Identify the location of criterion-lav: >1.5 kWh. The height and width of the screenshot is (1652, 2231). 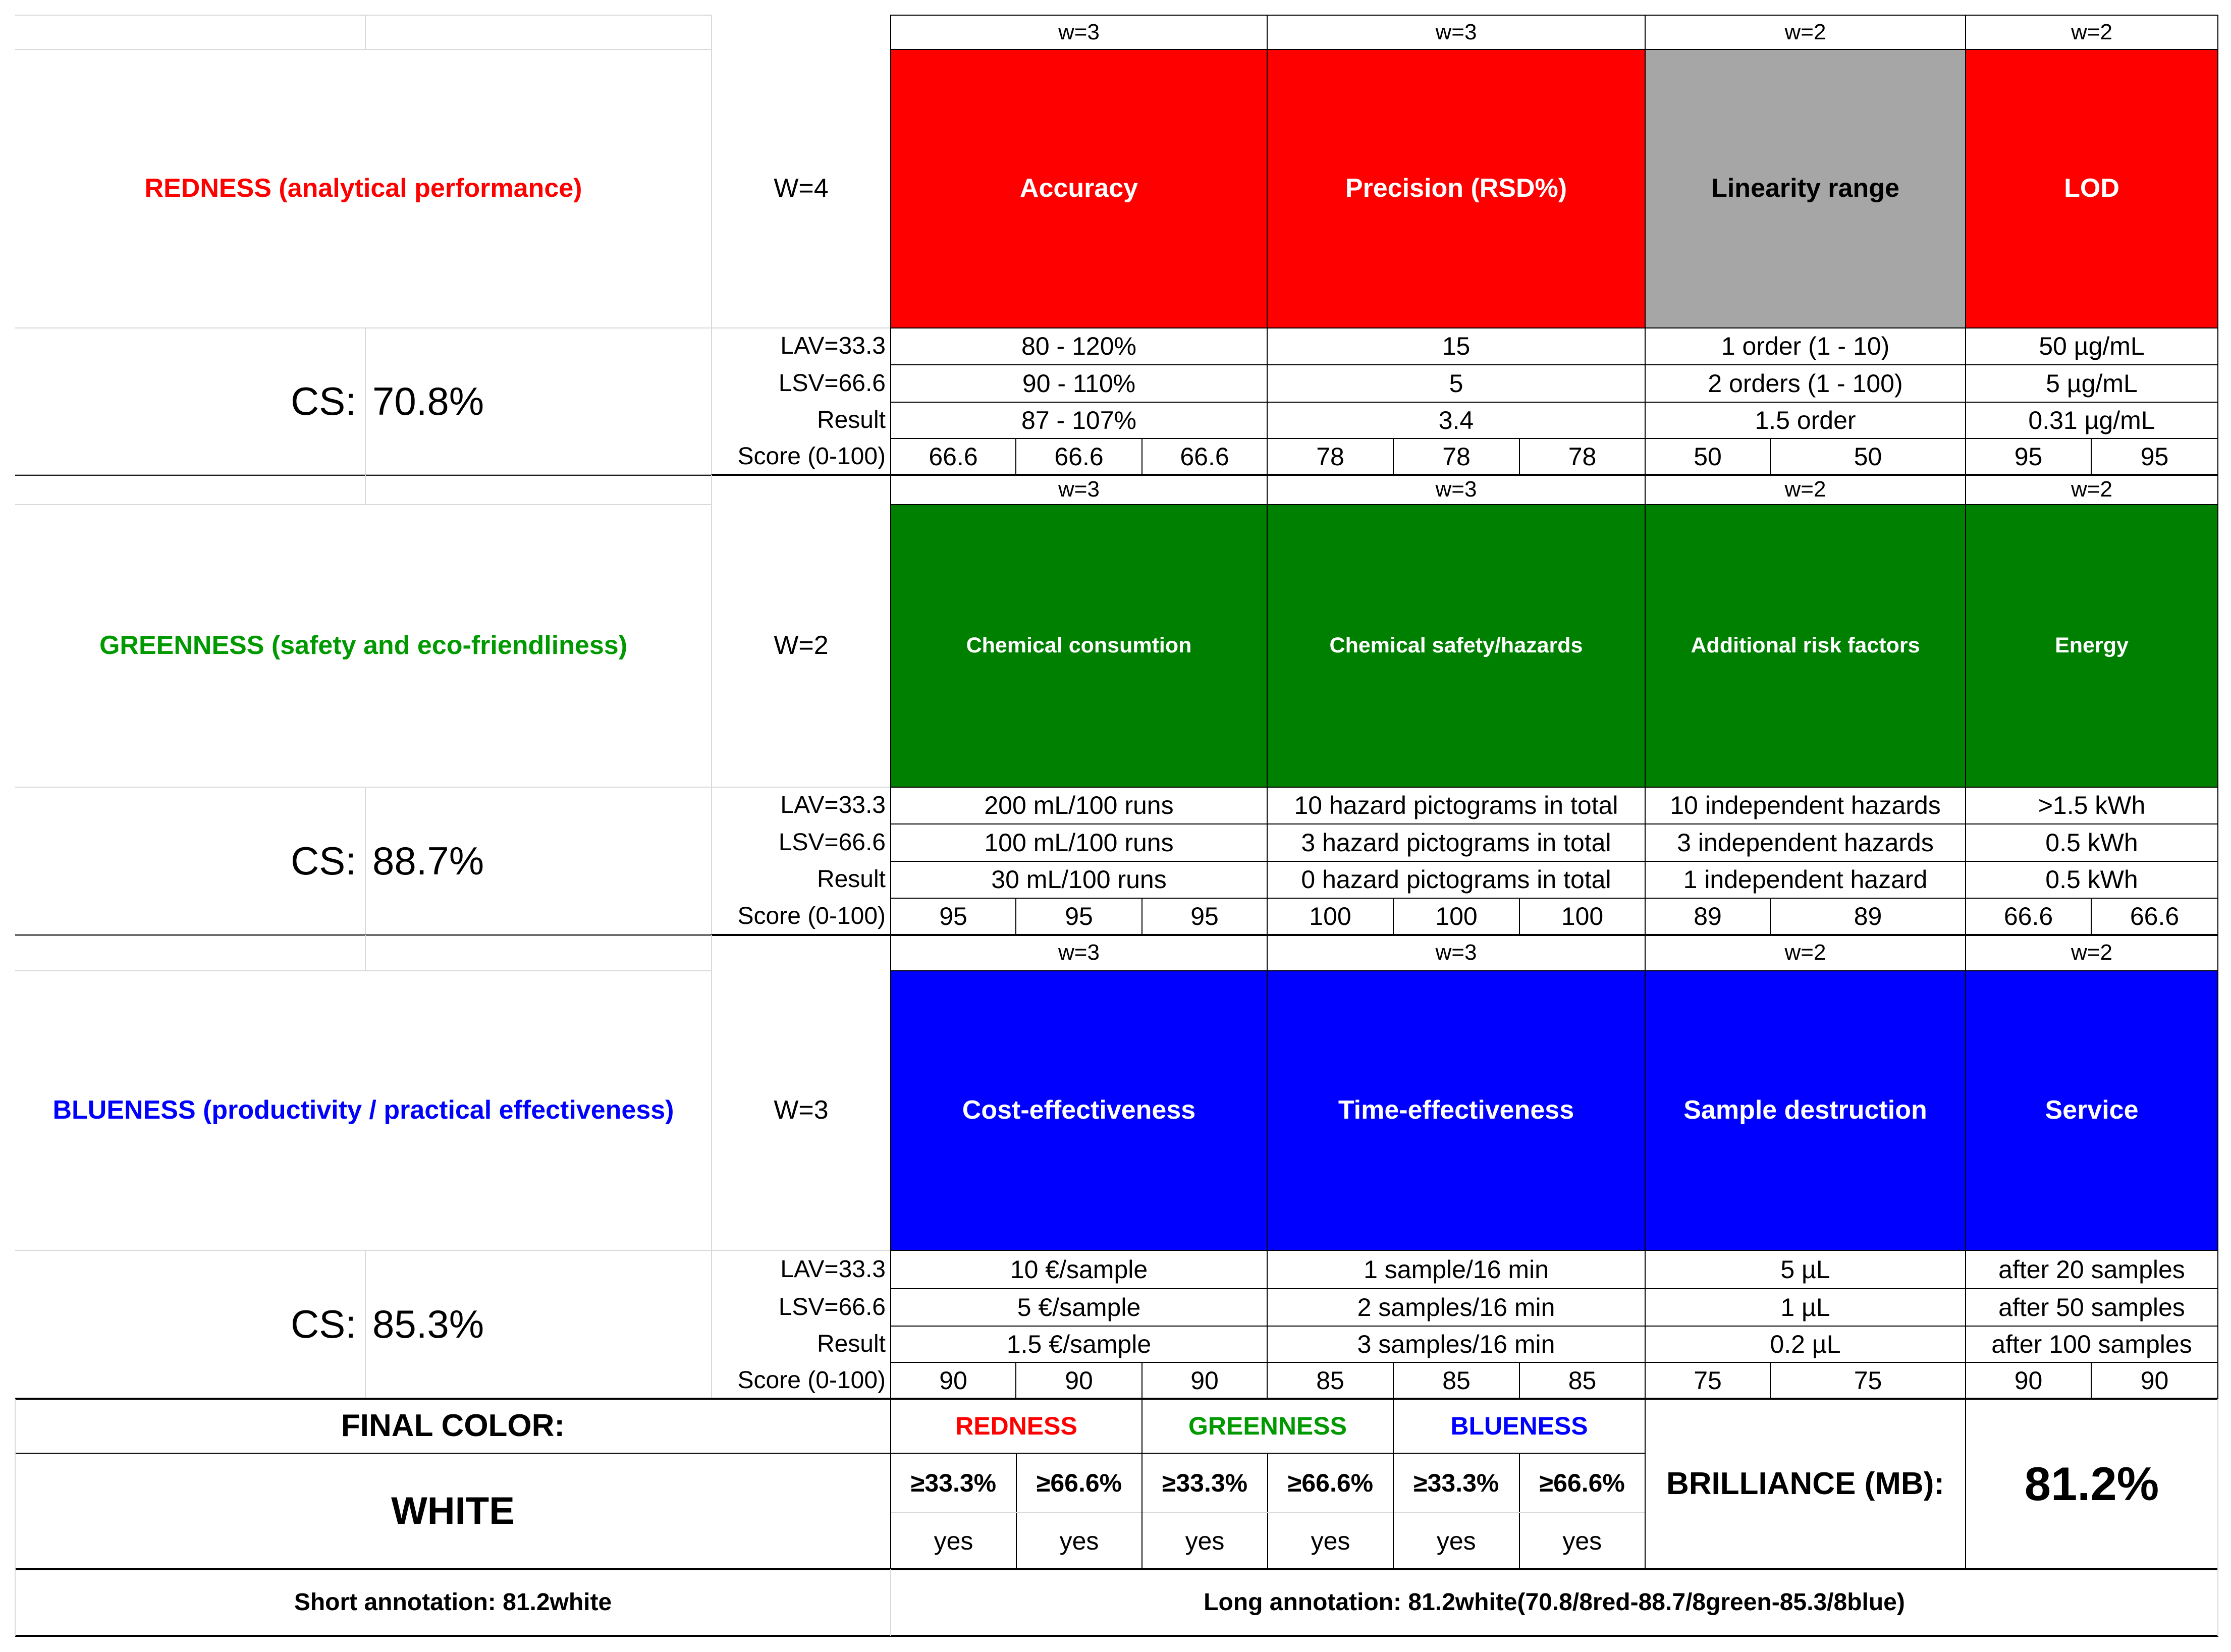
(2092, 805).